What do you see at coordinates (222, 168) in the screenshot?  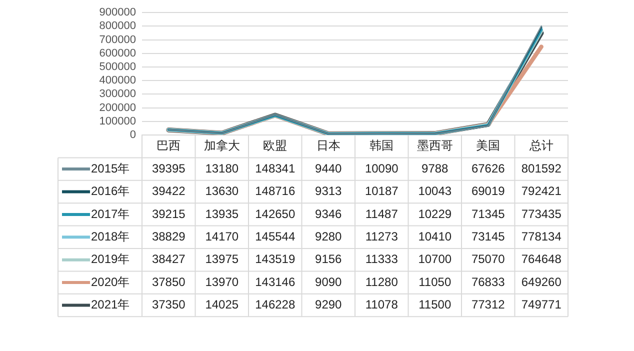 I see `data-label: 13180` at bounding box center [222, 168].